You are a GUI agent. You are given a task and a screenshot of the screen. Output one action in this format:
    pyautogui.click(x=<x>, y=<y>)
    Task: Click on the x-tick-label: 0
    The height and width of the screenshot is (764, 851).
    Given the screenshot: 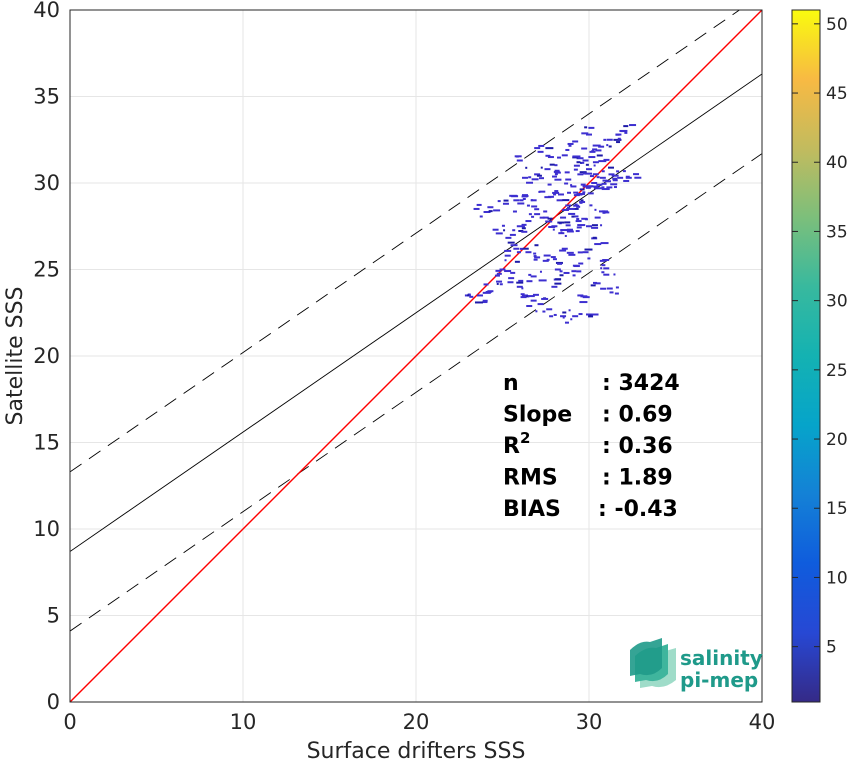 What is the action you would take?
    pyautogui.click(x=69, y=722)
    